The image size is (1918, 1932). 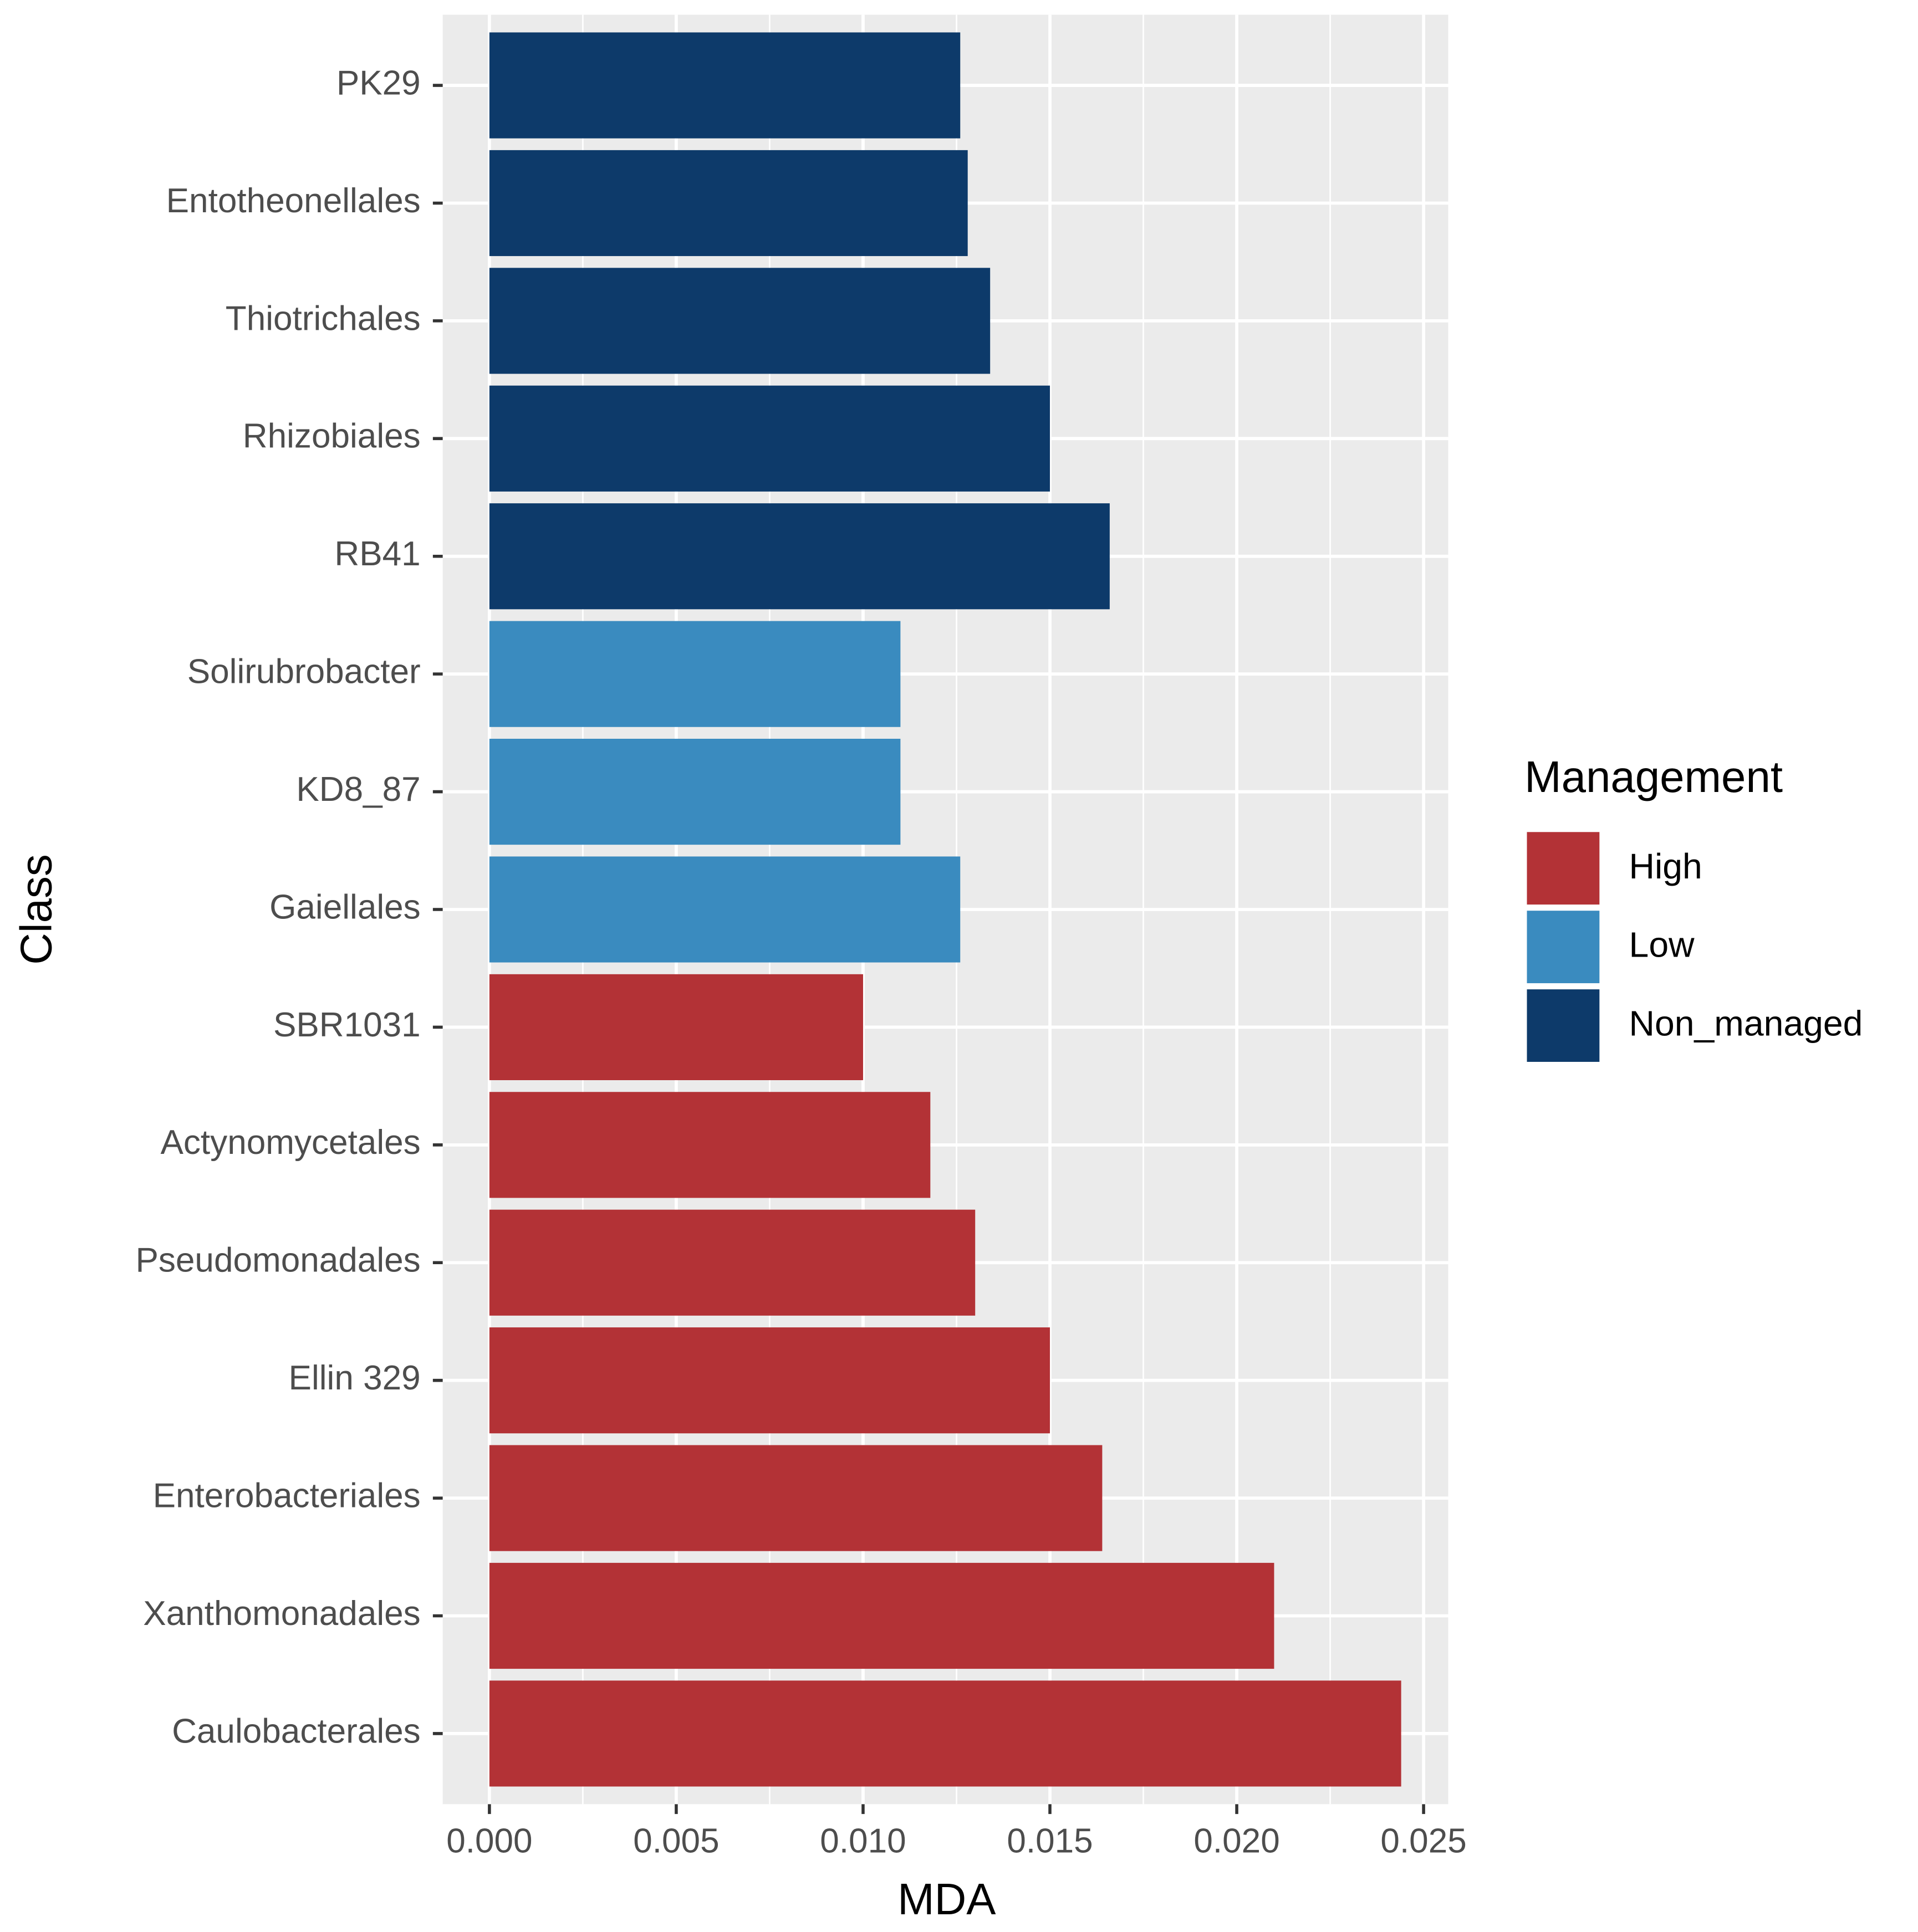 I want to click on y-tick-label: Actynomycetales, so click(x=290, y=1142).